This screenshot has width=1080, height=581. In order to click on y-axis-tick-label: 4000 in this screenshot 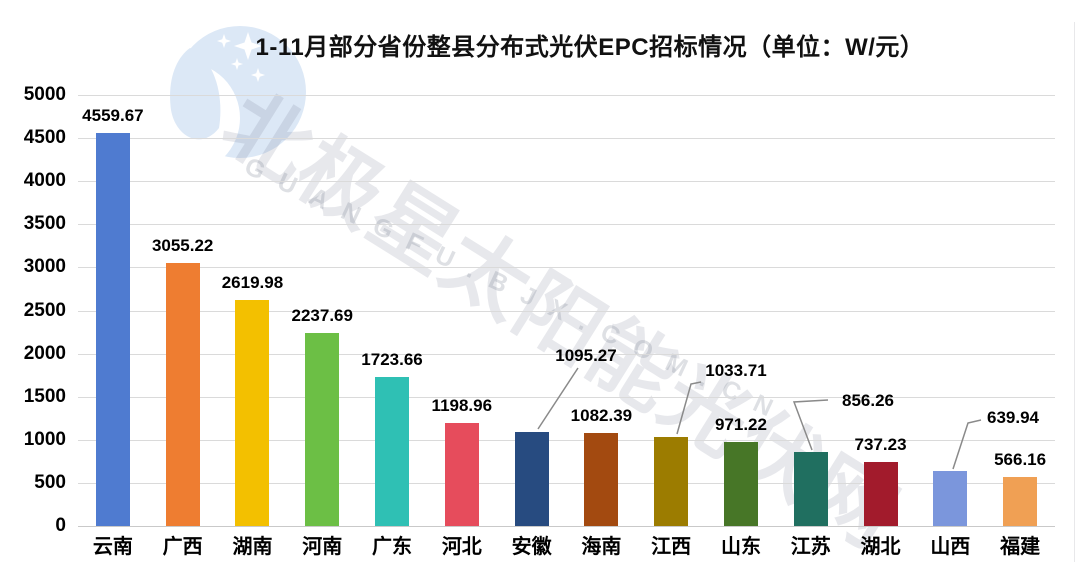, I will do `click(44, 181)`.